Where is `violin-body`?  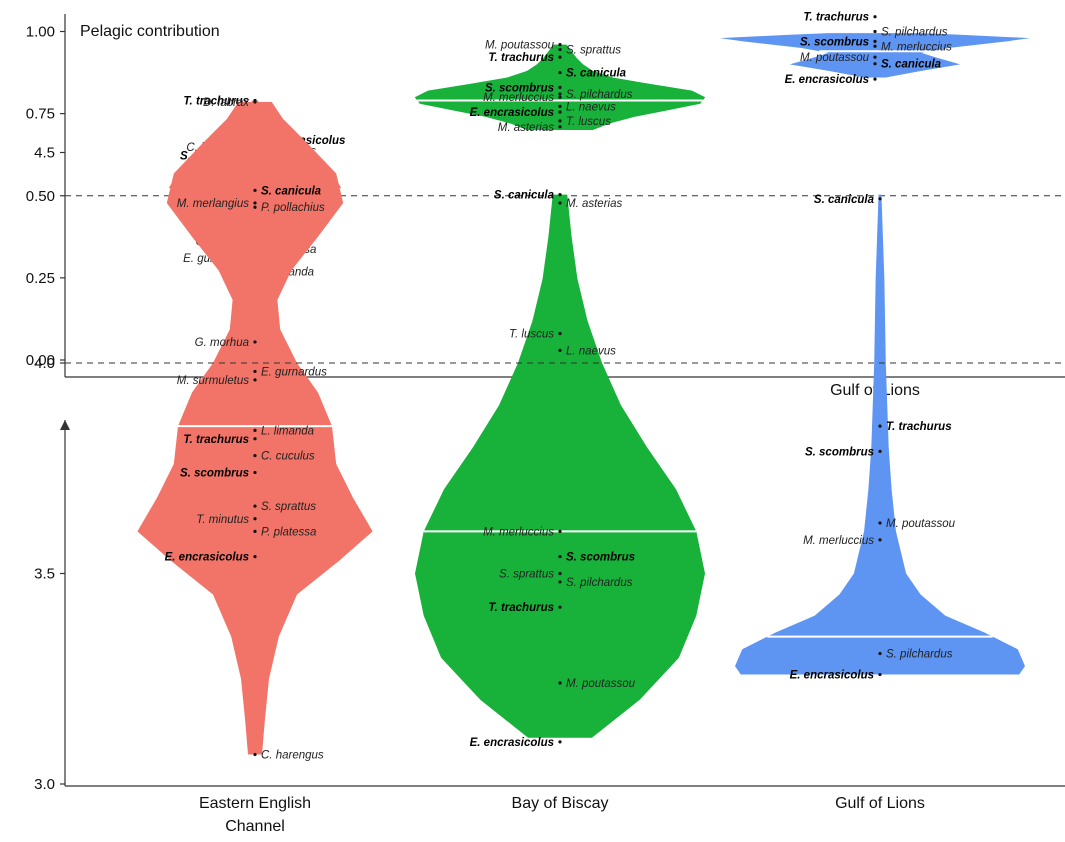
violin-body is located at coordinates (875, 55).